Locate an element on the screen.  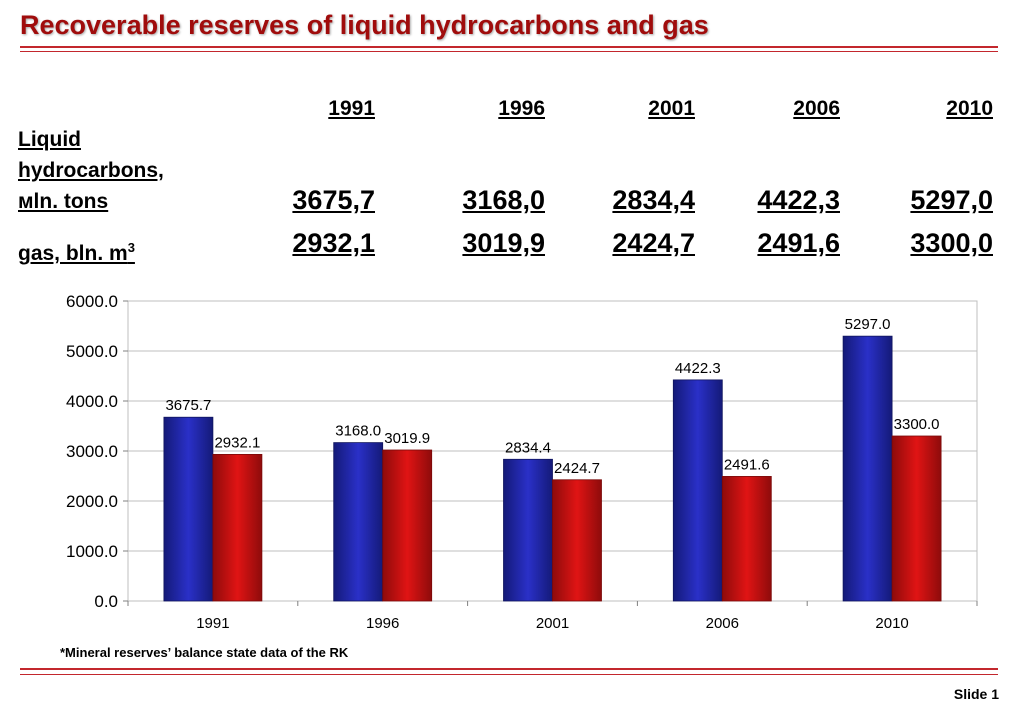
table-liquid-2001: 2834,4 is located at coordinates (653, 200).